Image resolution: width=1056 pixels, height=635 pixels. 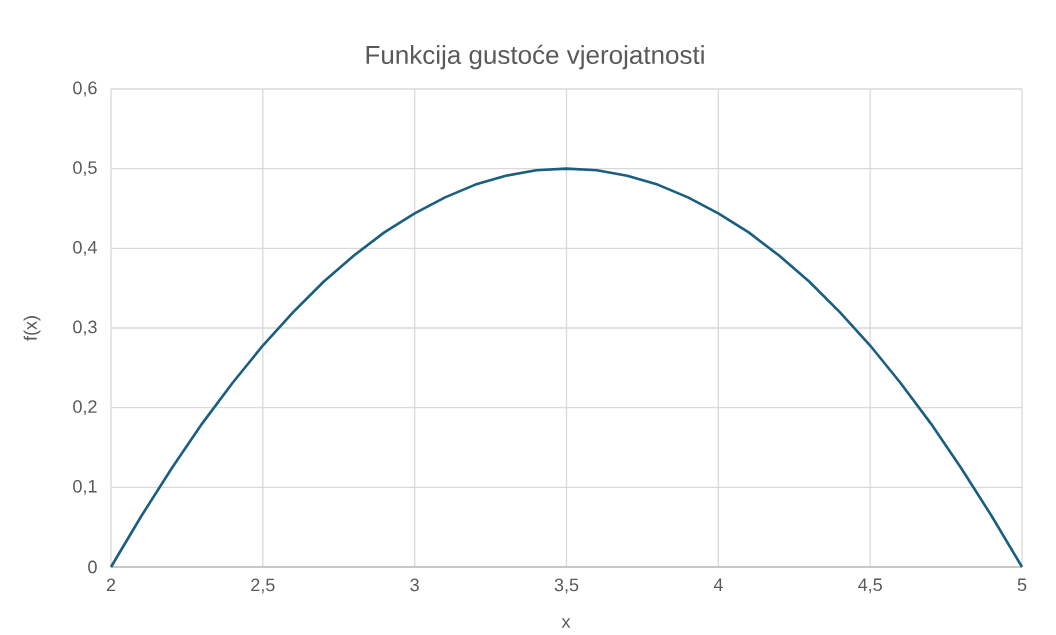 I want to click on y-tick-label: 0,5, so click(x=85, y=169).